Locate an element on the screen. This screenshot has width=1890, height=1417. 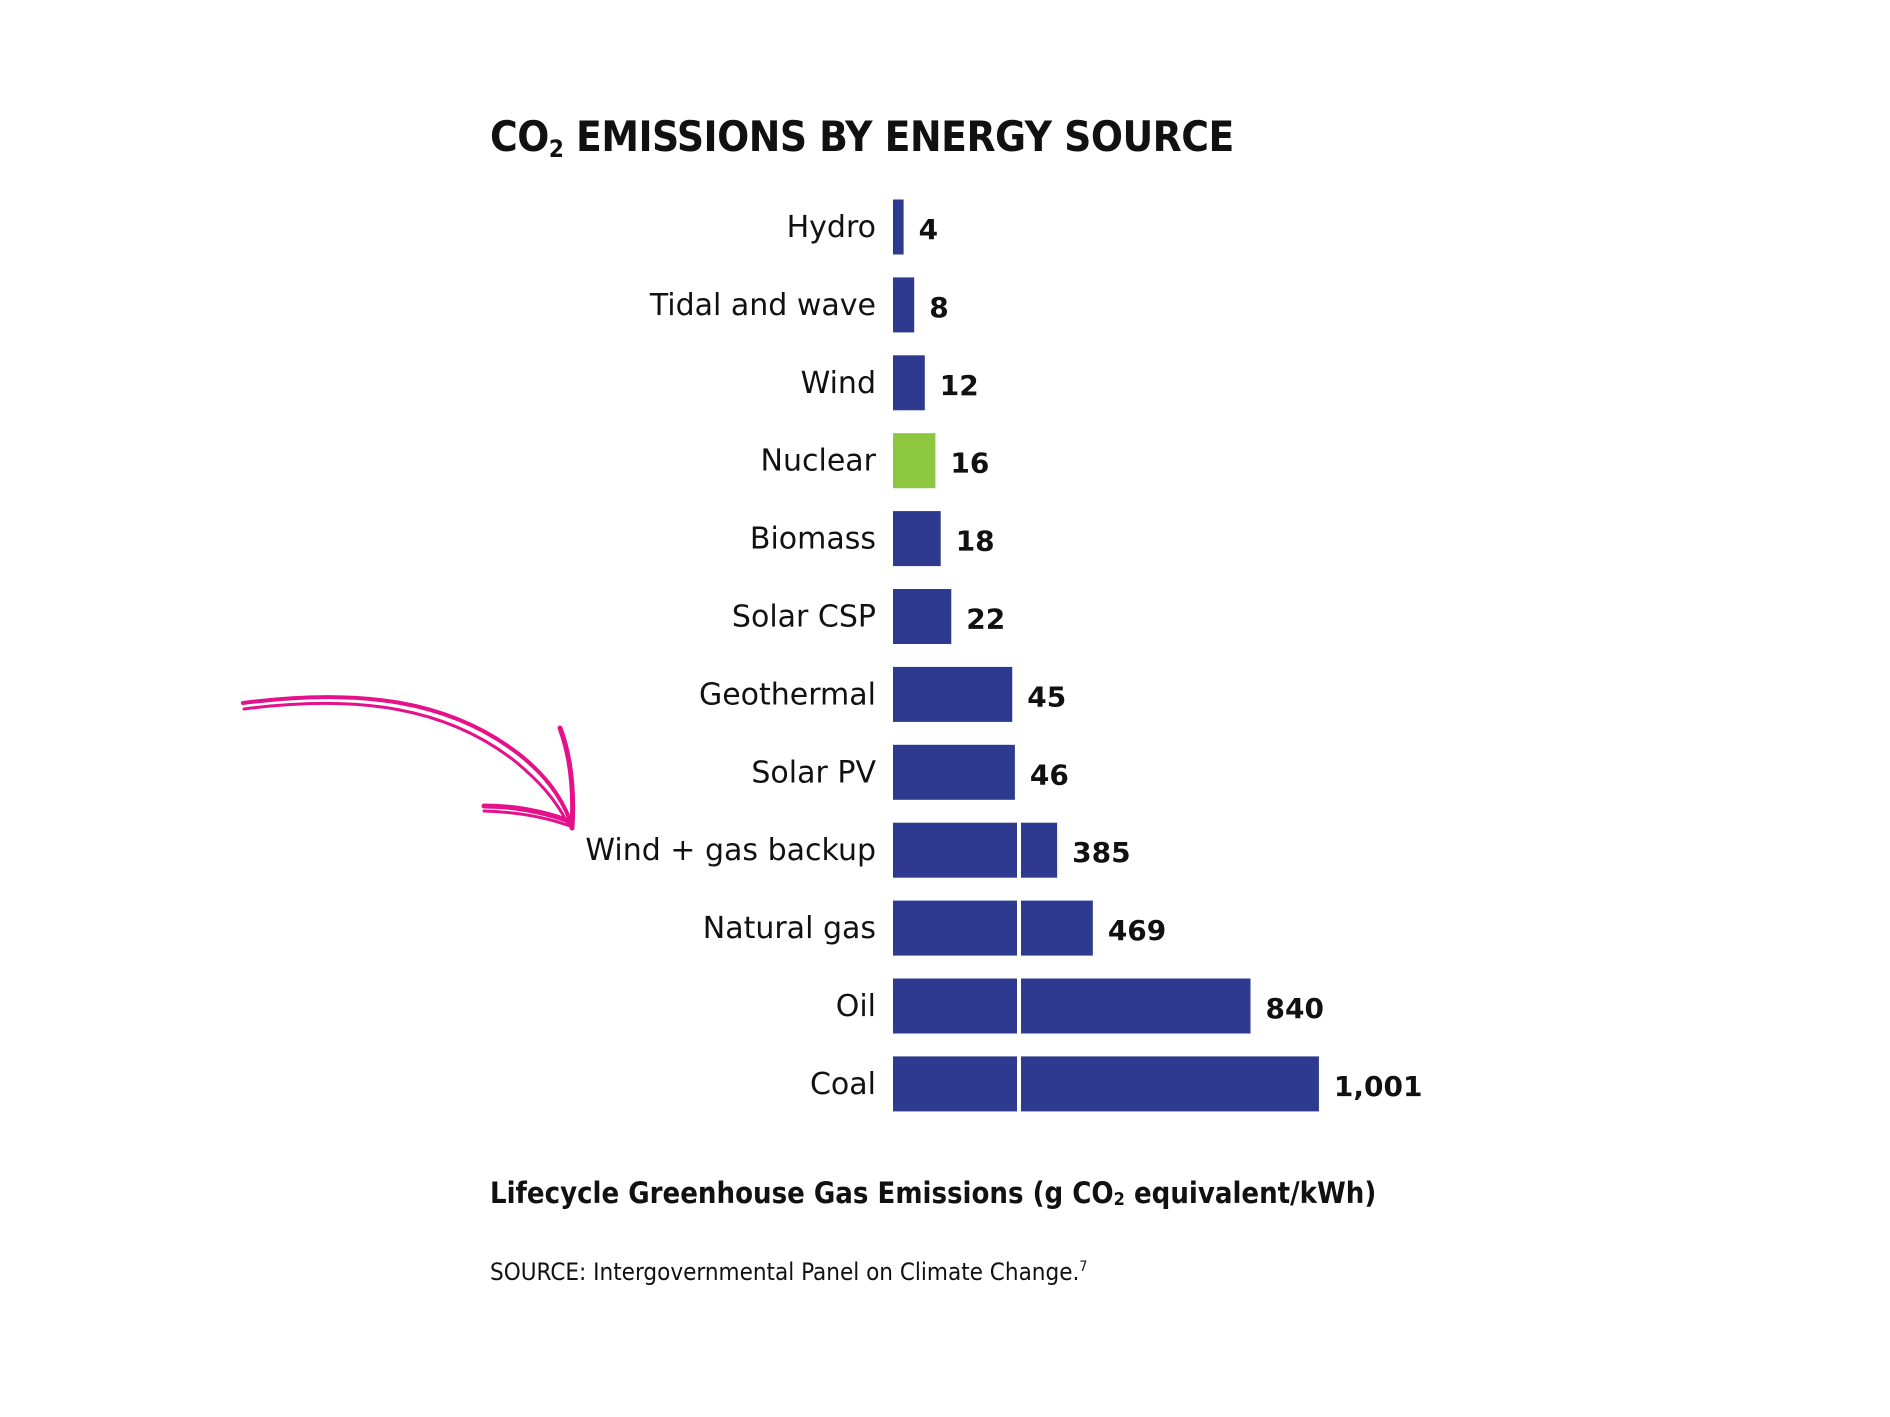
value-label: 4 is located at coordinates (928, 229).